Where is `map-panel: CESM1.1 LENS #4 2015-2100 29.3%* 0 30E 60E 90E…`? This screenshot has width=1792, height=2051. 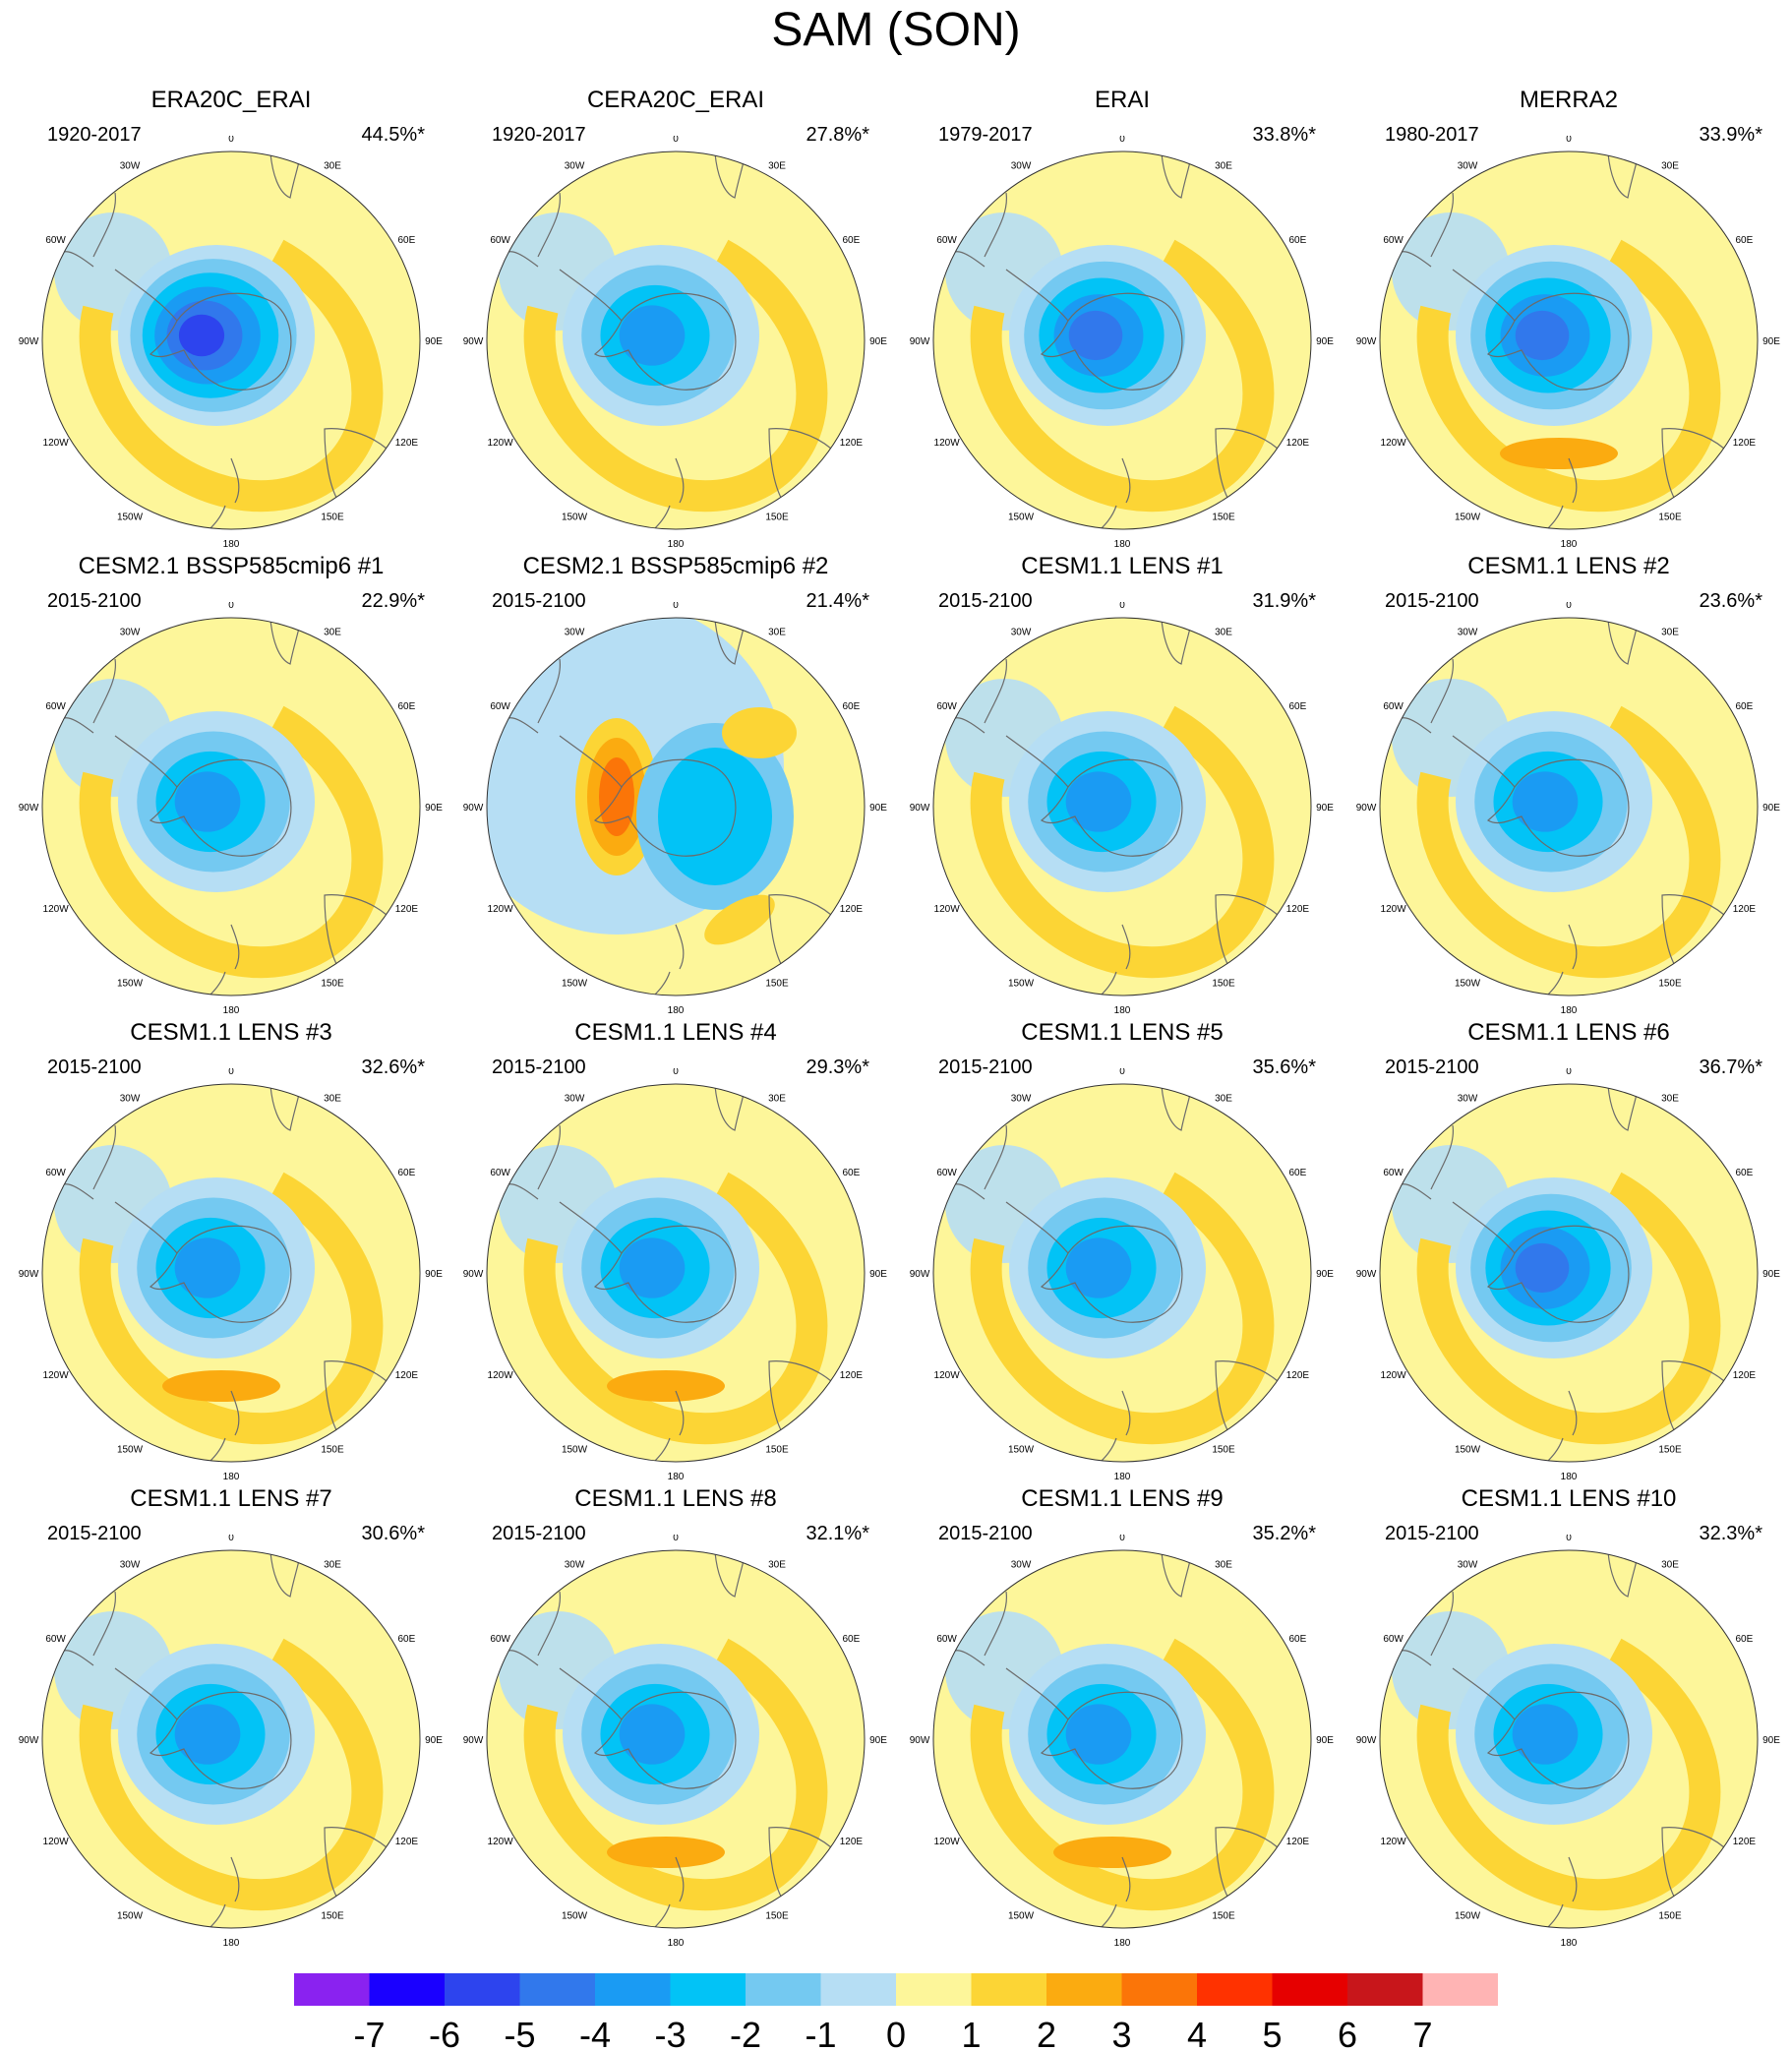 map-panel: CESM1.1 LENS #4 2015-2100 29.3%* 0 30E 60E 90E… is located at coordinates (675, 1250).